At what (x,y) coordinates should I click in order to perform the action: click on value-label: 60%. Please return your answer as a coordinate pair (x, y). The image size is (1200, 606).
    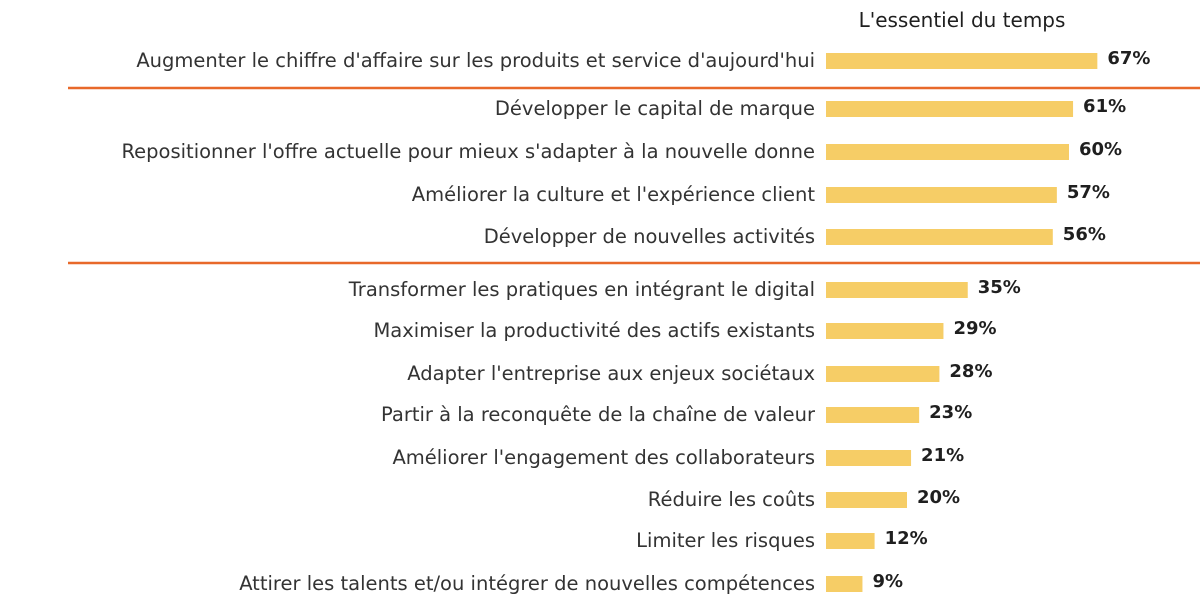
    Looking at the image, I should click on (1100, 149).